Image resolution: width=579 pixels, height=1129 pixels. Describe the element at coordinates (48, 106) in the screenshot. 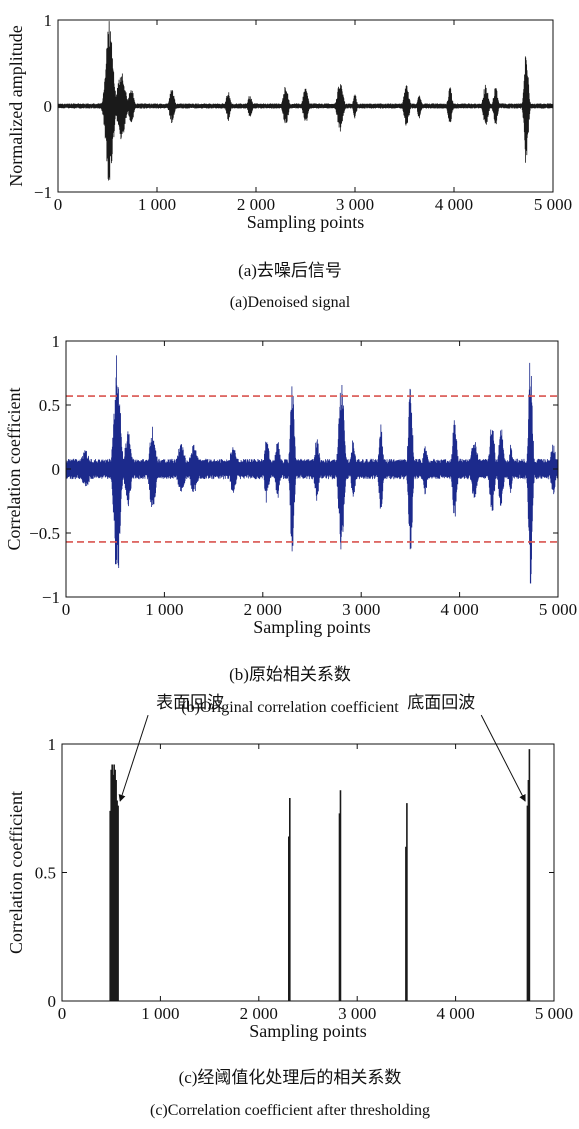

I see `y-tick-label-1: 0` at that location.